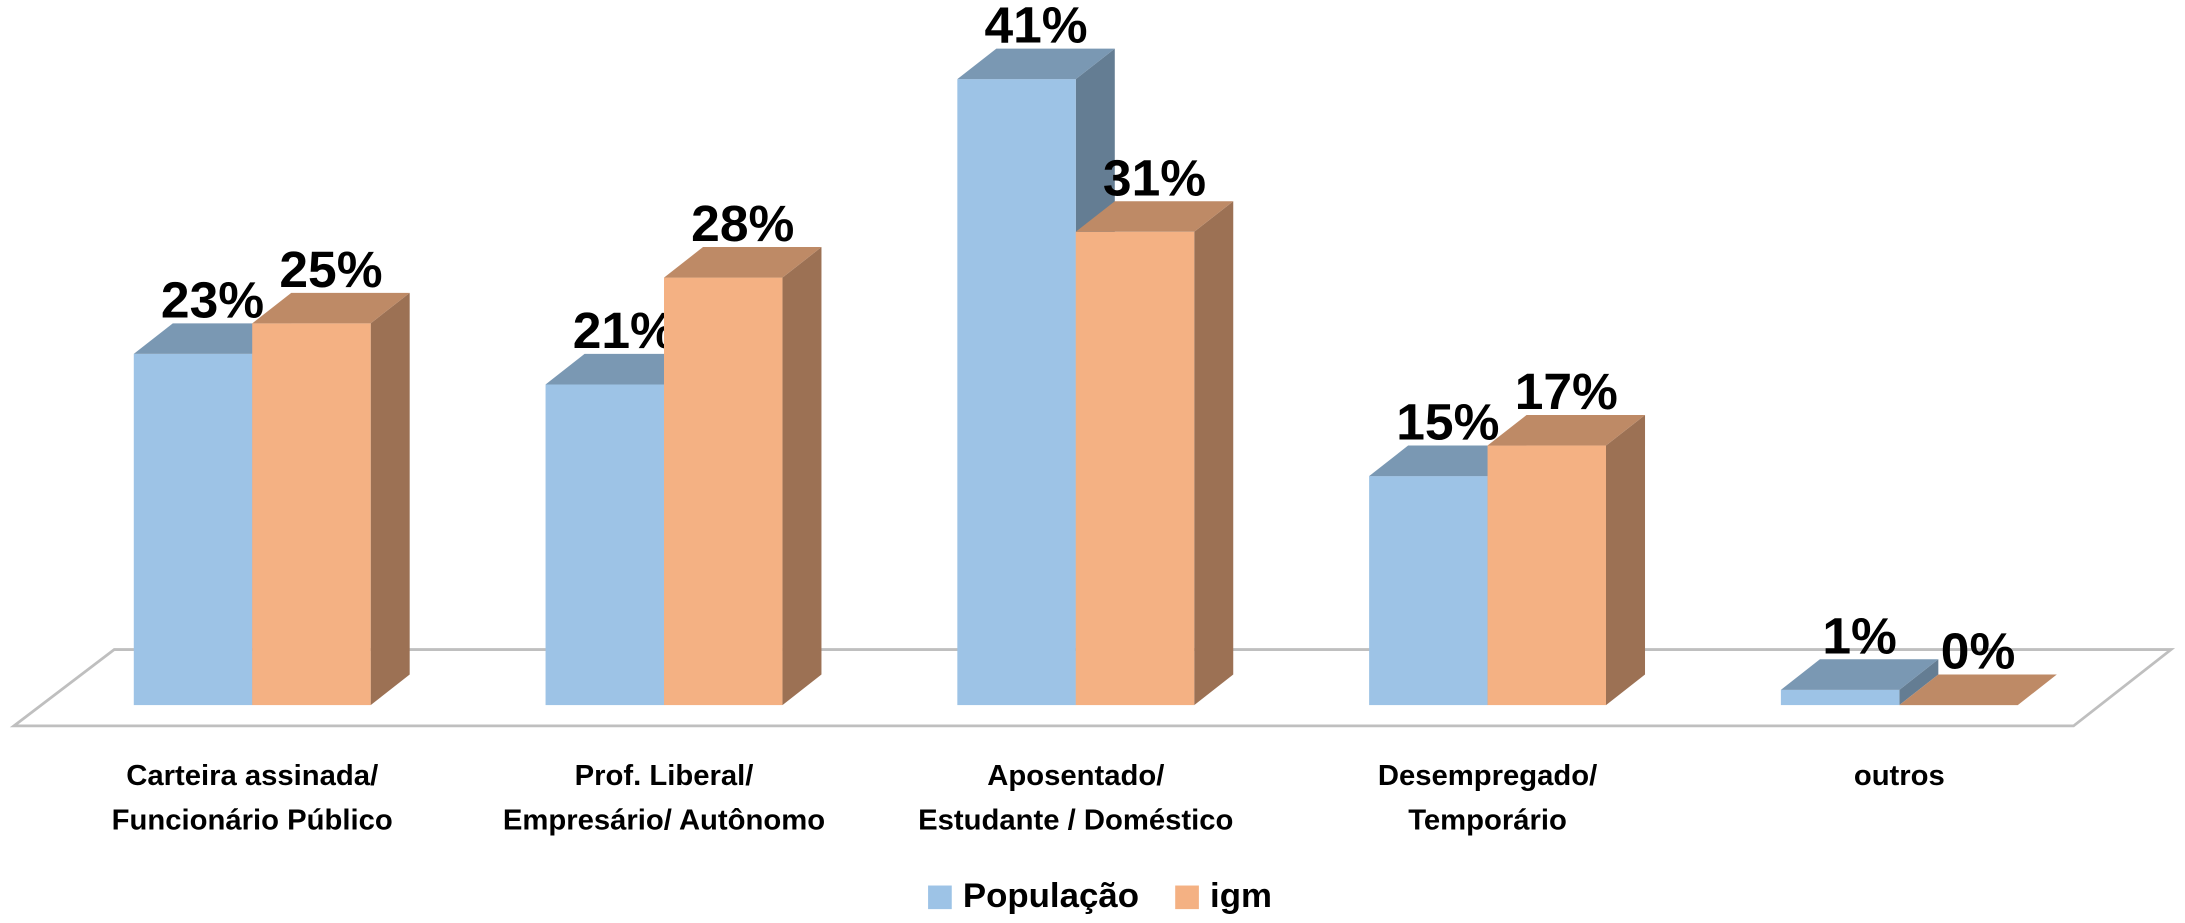 The width and height of the screenshot is (2185, 923). Describe the element at coordinates (1075, 798) in the screenshot. I see `x-tick-label: Aposentado/Estudante / Doméstico` at that location.